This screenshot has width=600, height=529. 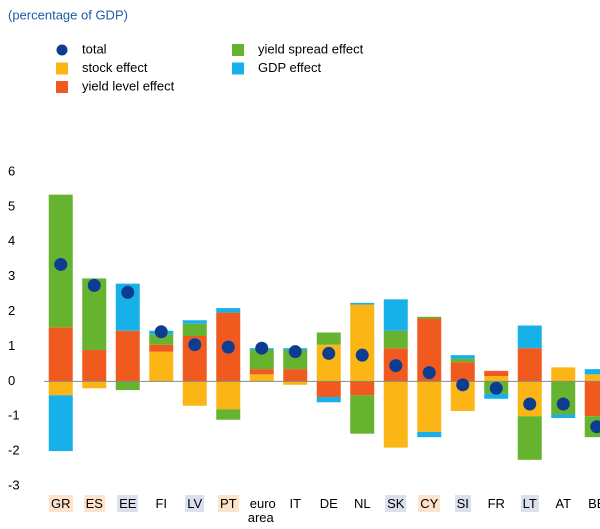 I want to click on y-tick-label: 2, so click(x=11, y=310).